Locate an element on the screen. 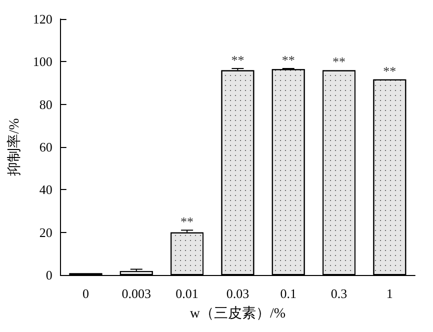 This screenshot has height=332, width=433. y-tick-label: 0 is located at coordinates (49, 275).